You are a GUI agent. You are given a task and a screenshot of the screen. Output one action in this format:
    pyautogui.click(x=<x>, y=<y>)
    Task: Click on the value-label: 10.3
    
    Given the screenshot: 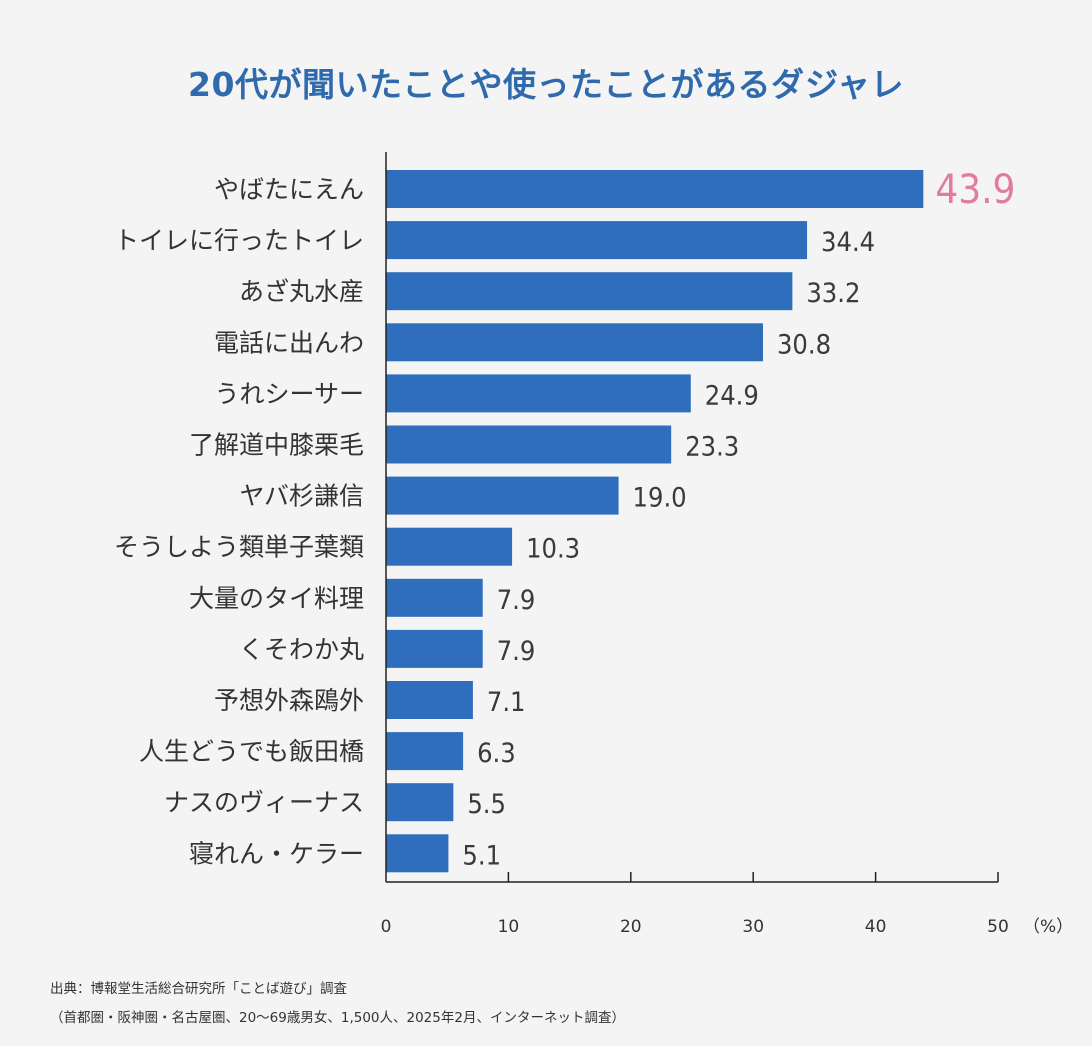 What is the action you would take?
    pyautogui.click(x=553, y=549)
    